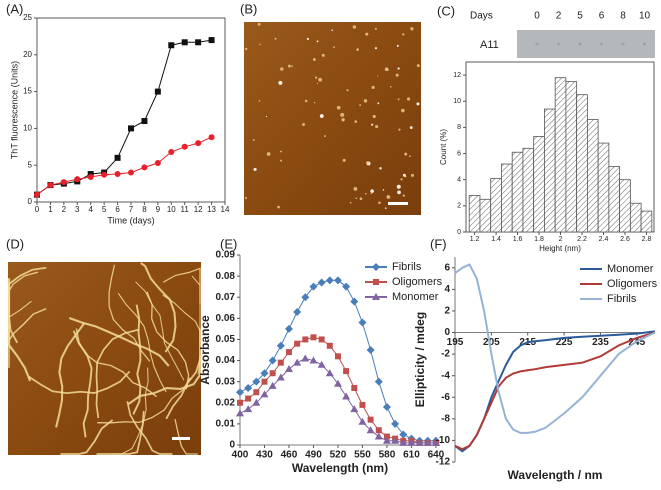 This screenshot has height=490, width=661. I want to click on blot-title: Days, so click(481, 16).